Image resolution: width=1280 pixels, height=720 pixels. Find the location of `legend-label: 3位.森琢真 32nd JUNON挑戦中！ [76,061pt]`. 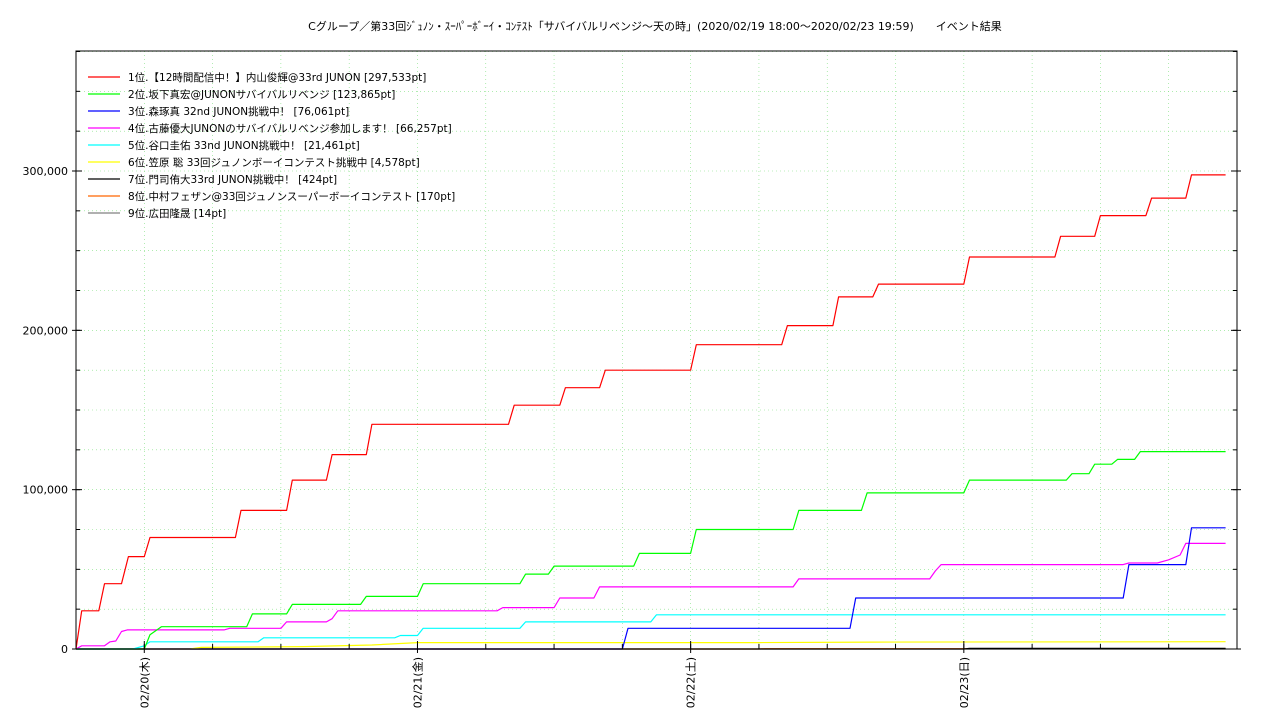

legend-label: 3位.森琢真 32nd JUNON挑戦中！ [76,061pt] is located at coordinates (238, 111).